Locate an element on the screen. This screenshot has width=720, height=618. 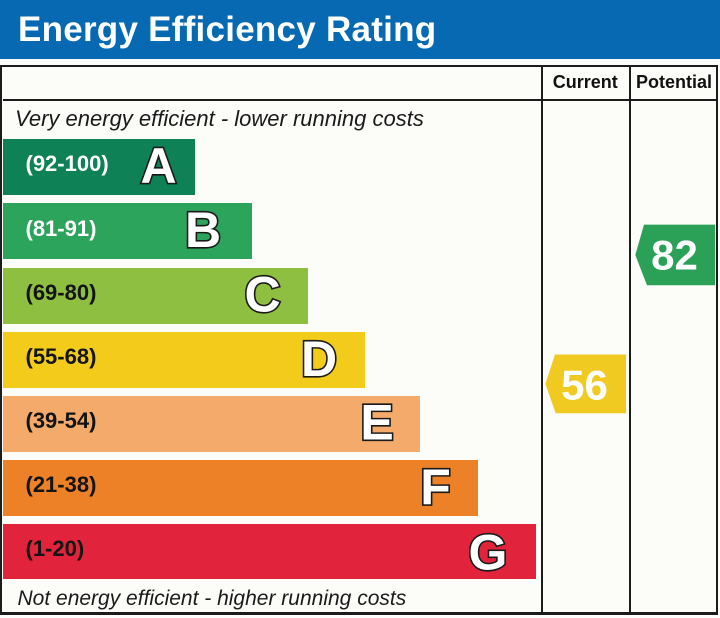
svg-text: A is located at coordinates (158, 166).